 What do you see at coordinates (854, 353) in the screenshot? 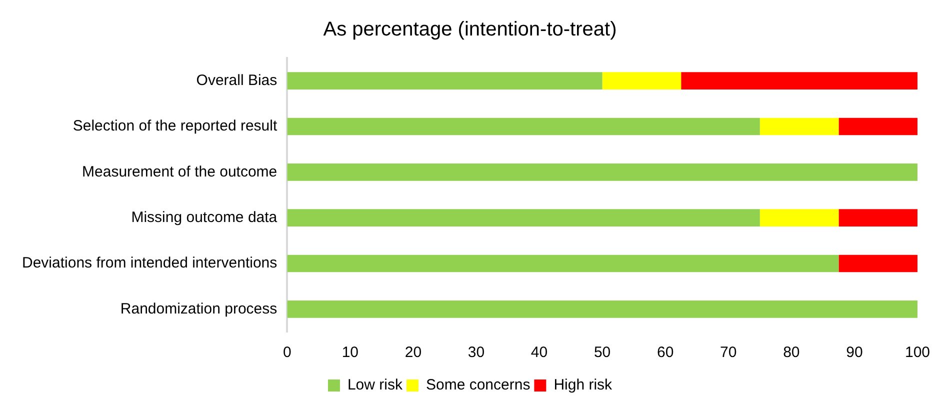
I see `x-tick-label: 90` at bounding box center [854, 353].